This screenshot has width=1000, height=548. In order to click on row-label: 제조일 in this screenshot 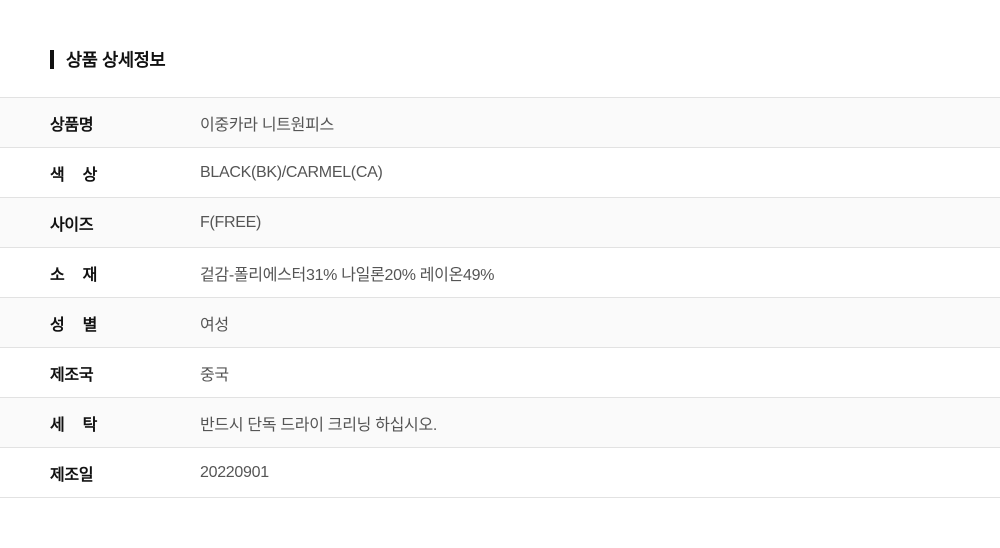, I will do `click(72, 475)`.